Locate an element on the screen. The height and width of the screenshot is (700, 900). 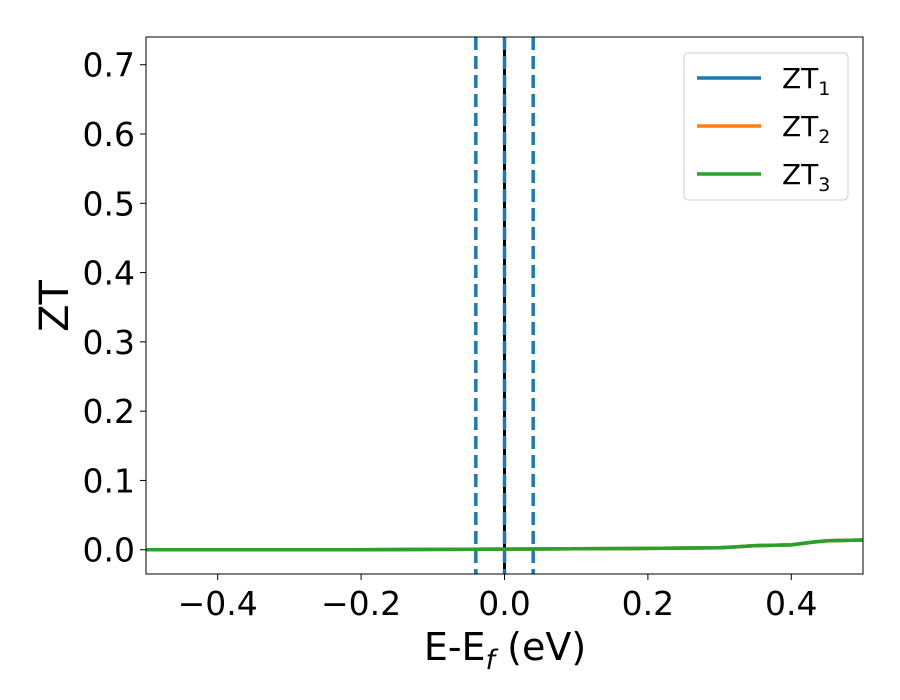
y-axis-ticks: 0.0 0.1 0.2 0.3 0.4 0.5 0.6 0.7 is located at coordinates (114, 308).